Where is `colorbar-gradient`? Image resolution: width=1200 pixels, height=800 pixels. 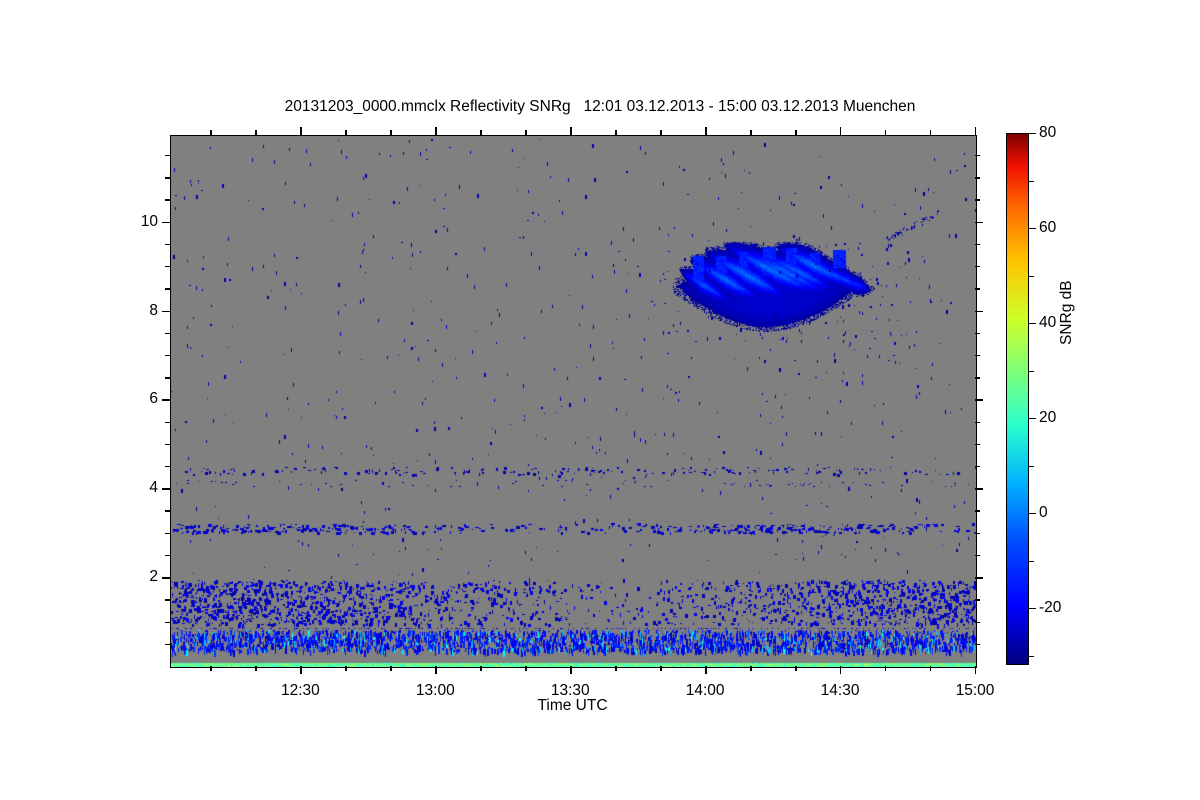 colorbar-gradient is located at coordinates (1017, 399).